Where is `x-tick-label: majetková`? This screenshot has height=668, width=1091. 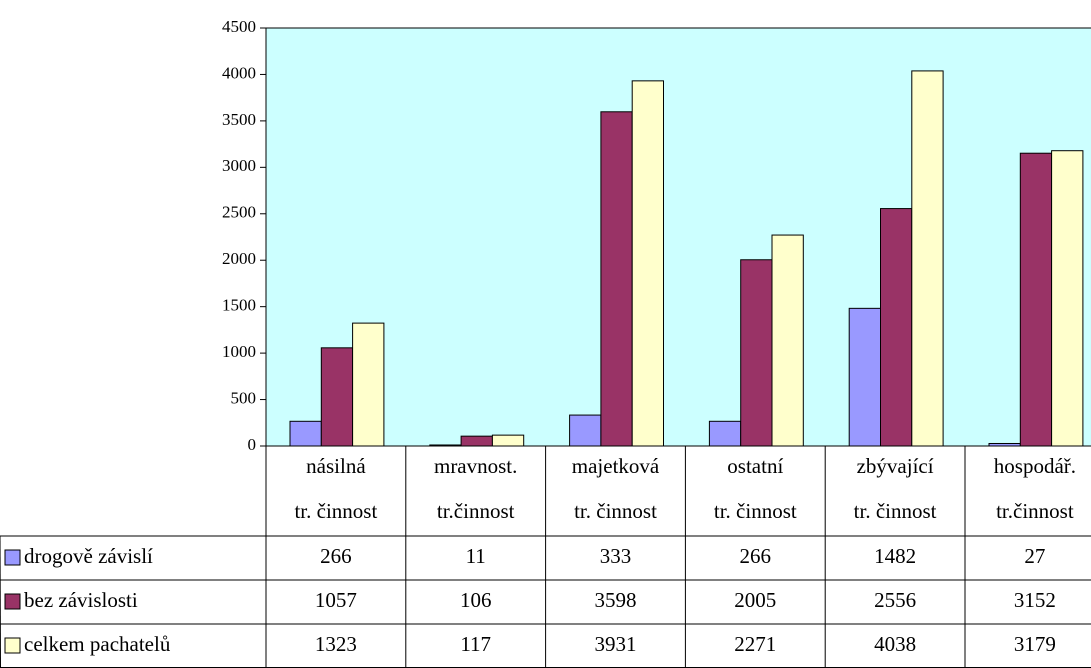 x-tick-label: majetková is located at coordinates (616, 466).